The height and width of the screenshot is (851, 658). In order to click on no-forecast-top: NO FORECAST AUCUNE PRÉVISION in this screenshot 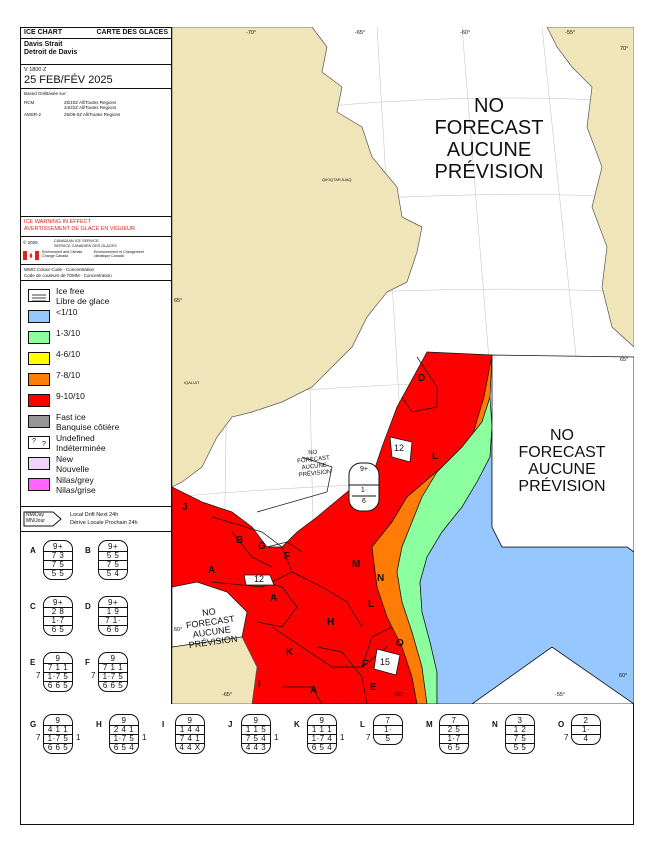, I will do `click(489, 139)`.